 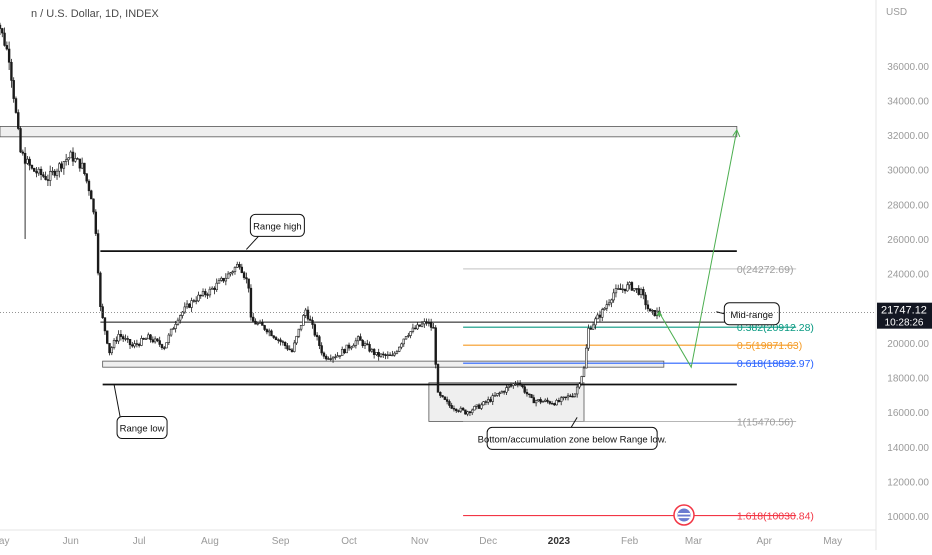 I want to click on y-tick-label: 34000.00, so click(x=908, y=101).